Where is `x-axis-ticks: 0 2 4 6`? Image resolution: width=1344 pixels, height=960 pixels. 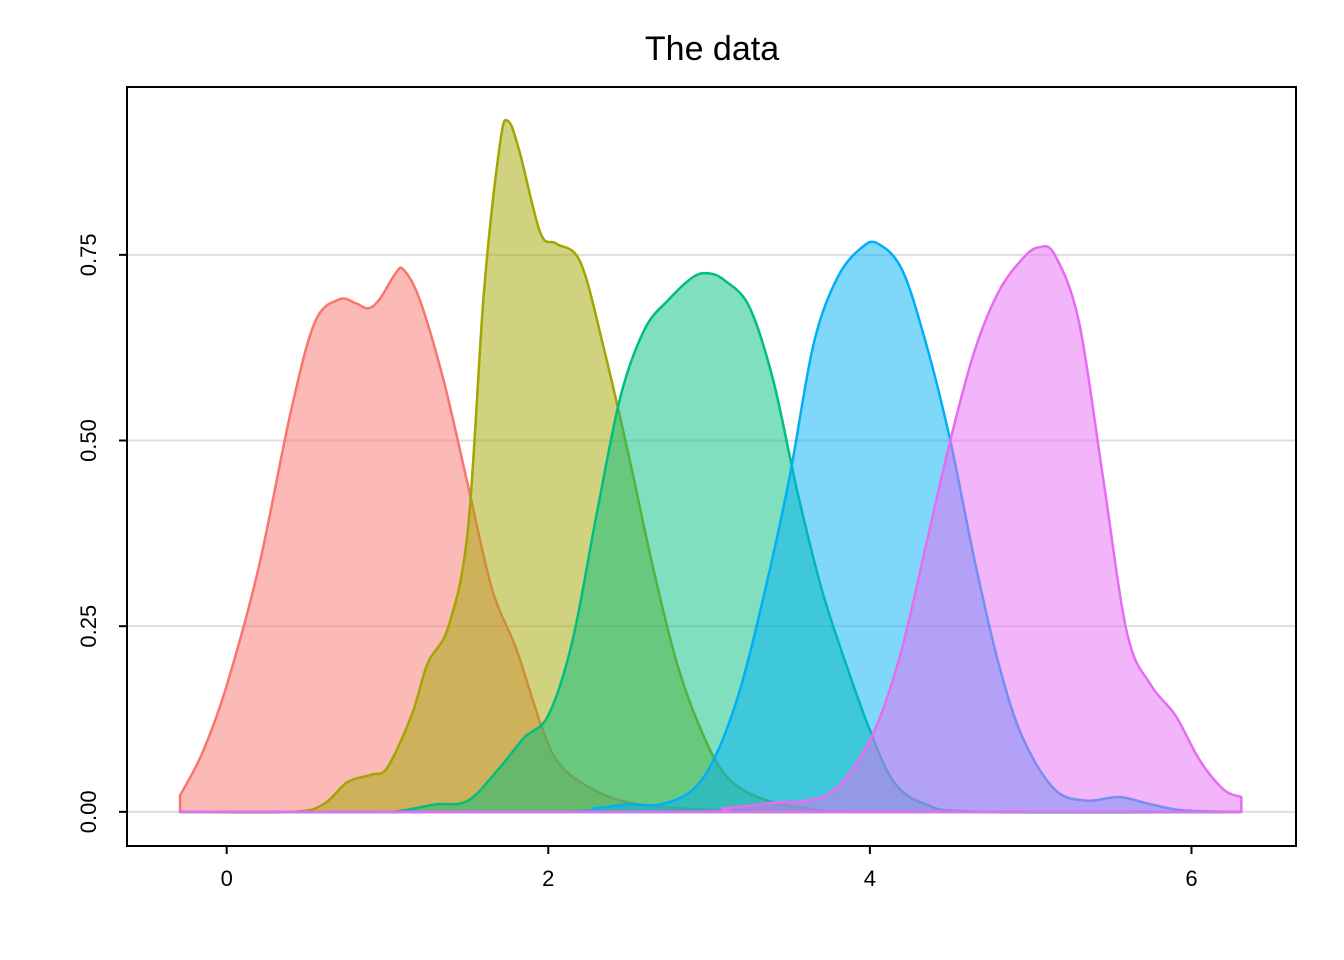 x-axis-ticks: 0 2 4 6 is located at coordinates (709, 868).